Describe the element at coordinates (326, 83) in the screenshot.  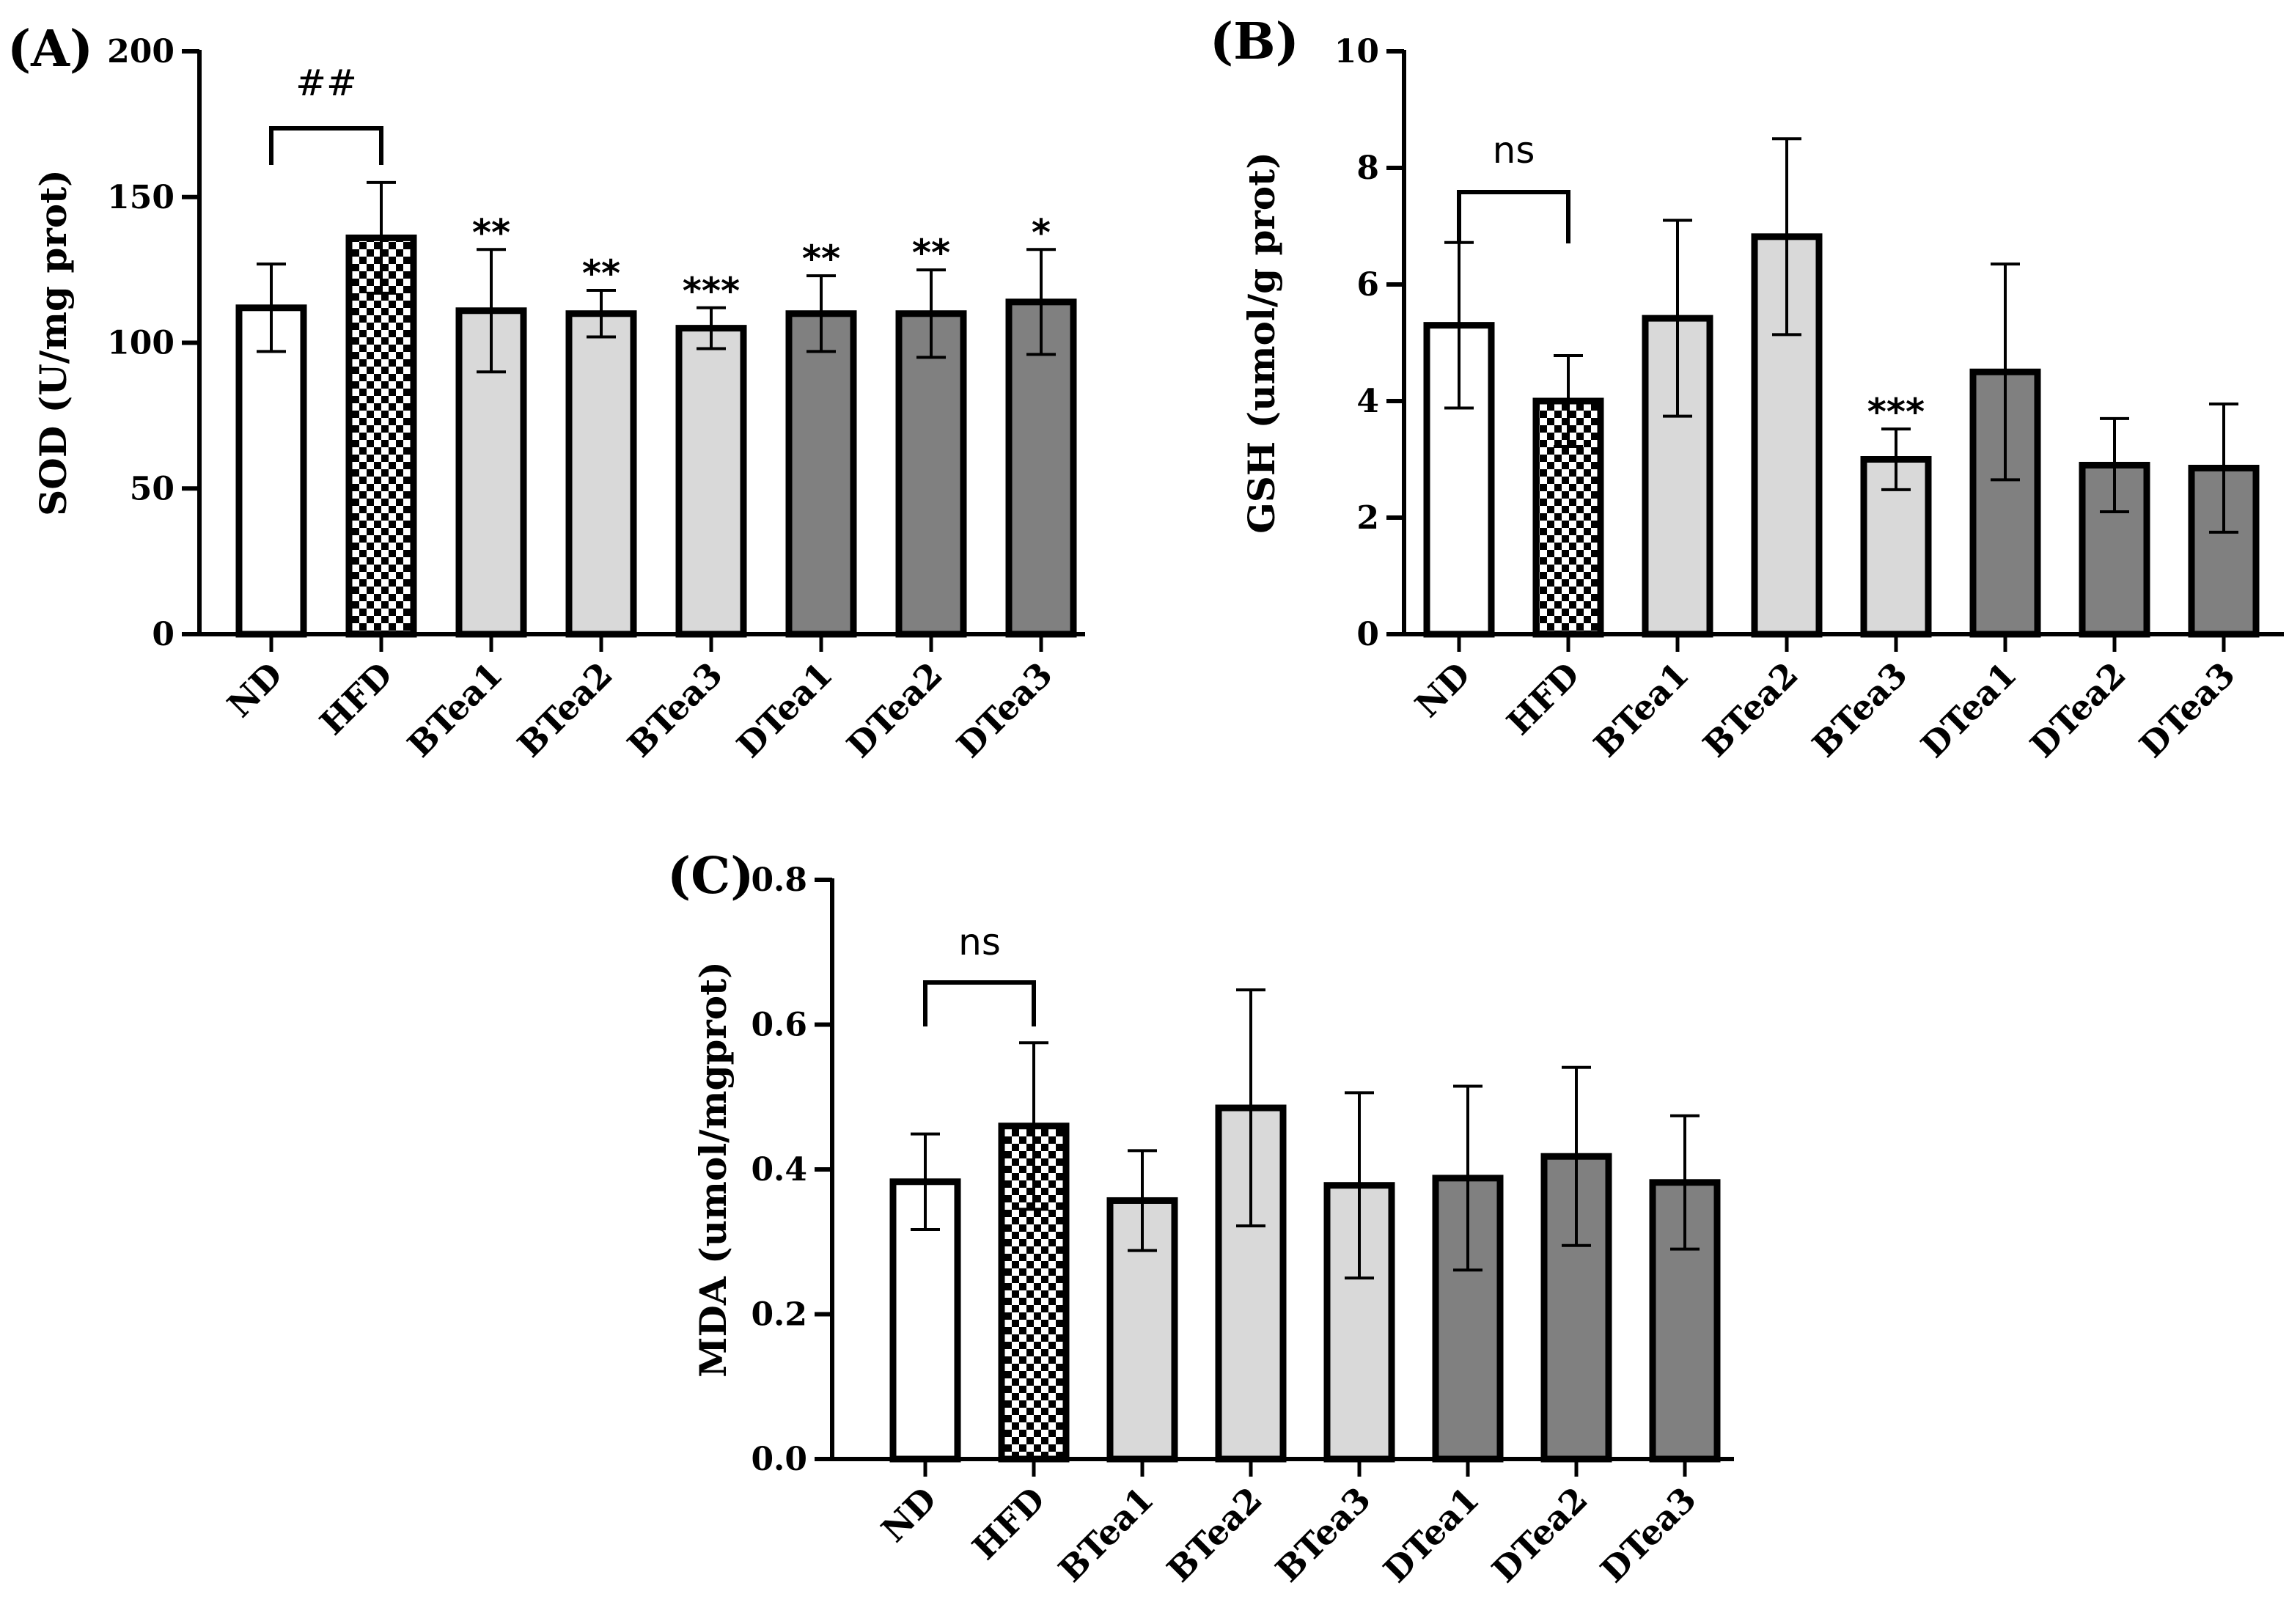
I see `comparison-label: ##` at that location.